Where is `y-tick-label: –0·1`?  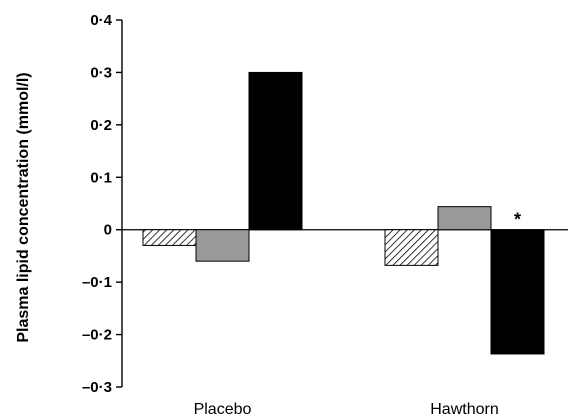 y-tick-label: –0·1 is located at coordinates (97, 282).